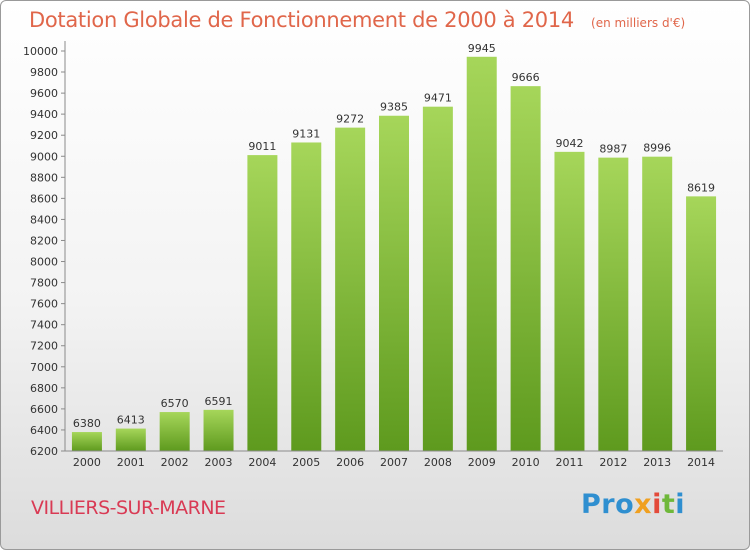 Image resolution: width=750 pixels, height=550 pixels. Describe the element at coordinates (350, 462) in the screenshot. I see `x-tick-label: 2006` at that location.